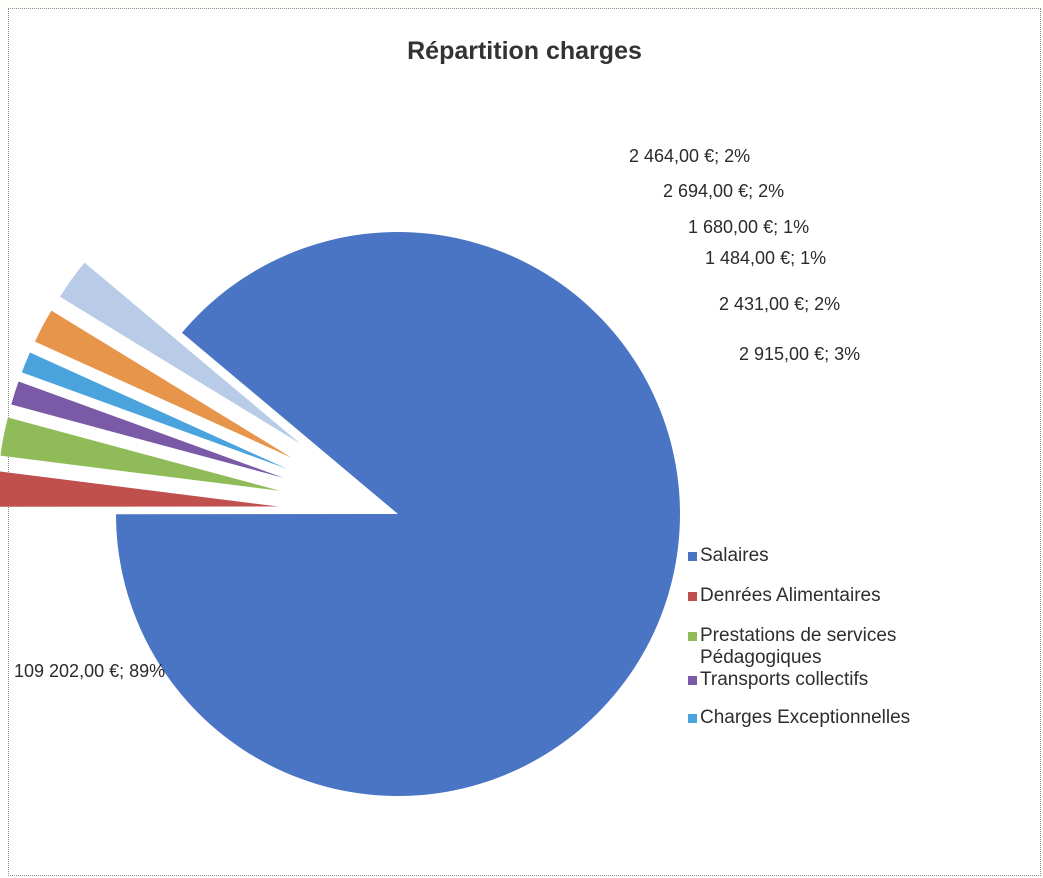  Describe the element at coordinates (798, 646) in the screenshot. I see `legend-label: Prestations de services Pédagogiques` at that location.